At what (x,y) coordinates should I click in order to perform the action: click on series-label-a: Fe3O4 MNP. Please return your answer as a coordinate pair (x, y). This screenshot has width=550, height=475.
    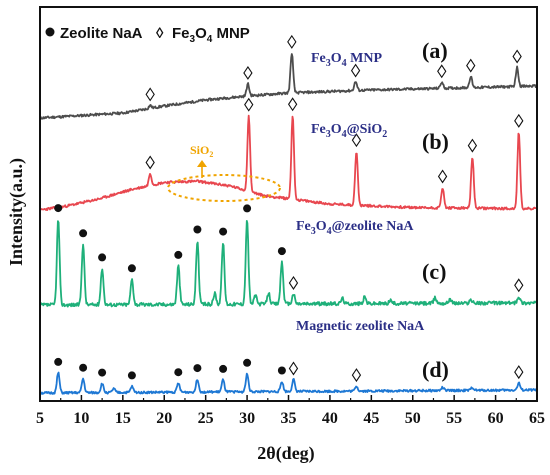
    Looking at the image, I should click on (346, 60).